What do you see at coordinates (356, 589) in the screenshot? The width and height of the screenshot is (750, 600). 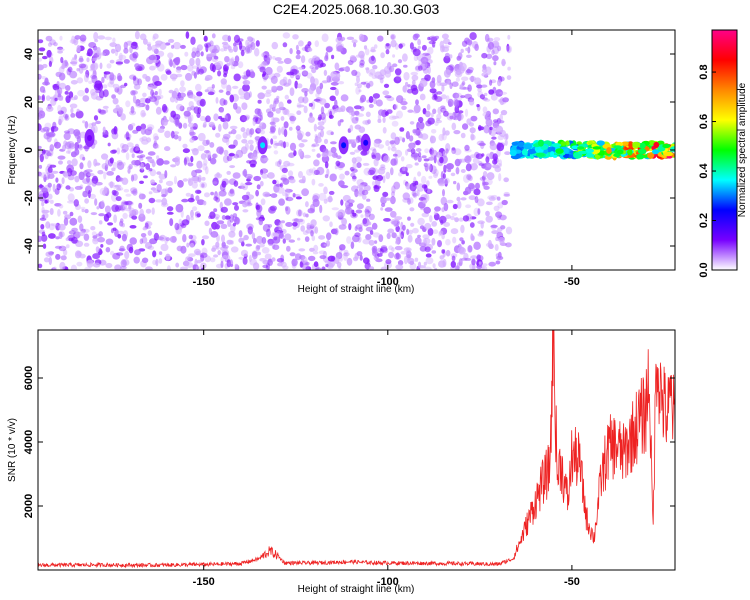 I see `snr-xlabel: Height of straight line (km)` at bounding box center [356, 589].